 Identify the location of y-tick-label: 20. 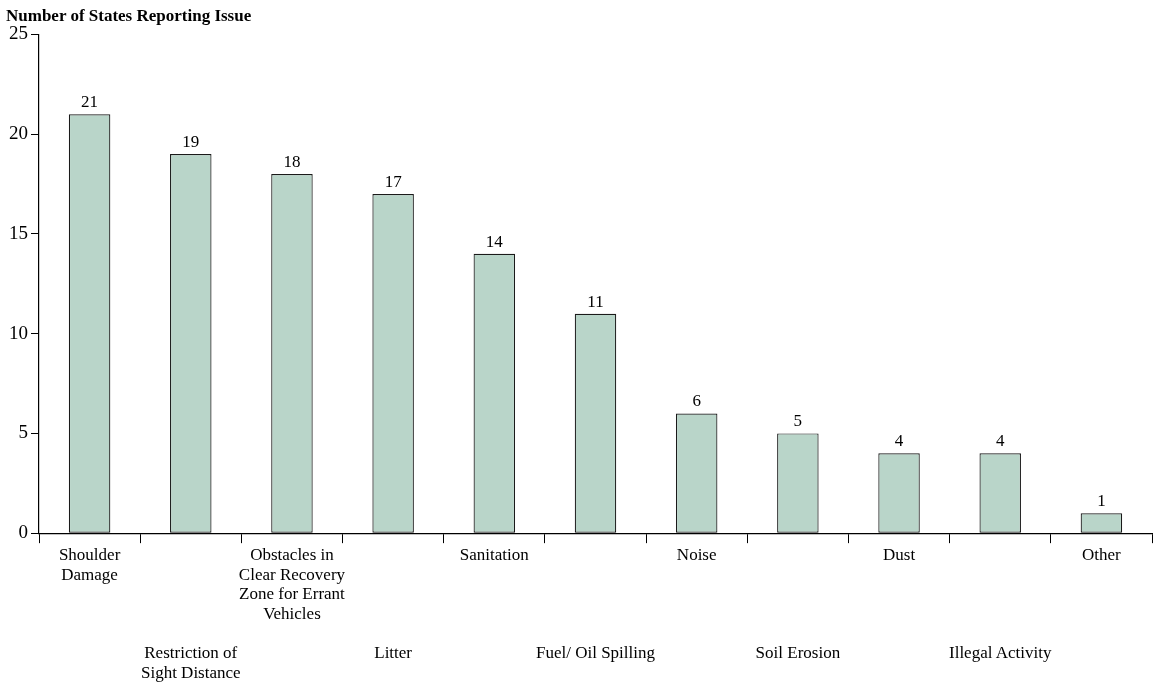
(18, 133).